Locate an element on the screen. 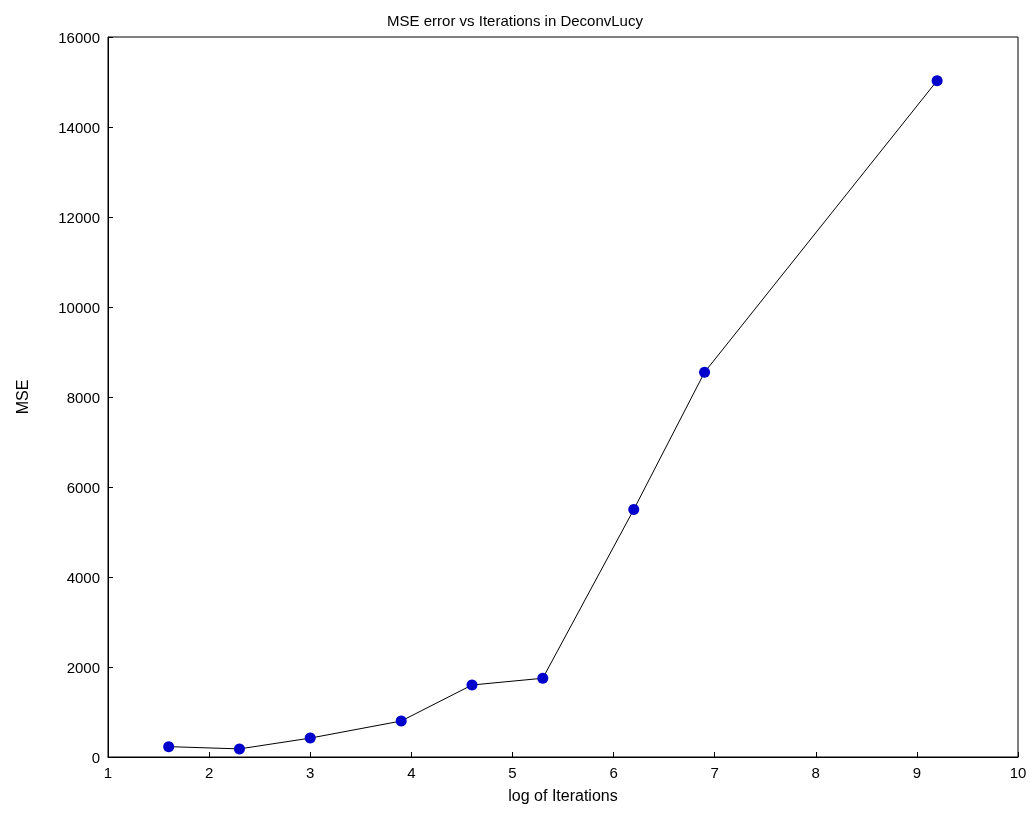 The width and height of the screenshot is (1030, 818). y-tick-label: 16000 is located at coordinates (79, 37).